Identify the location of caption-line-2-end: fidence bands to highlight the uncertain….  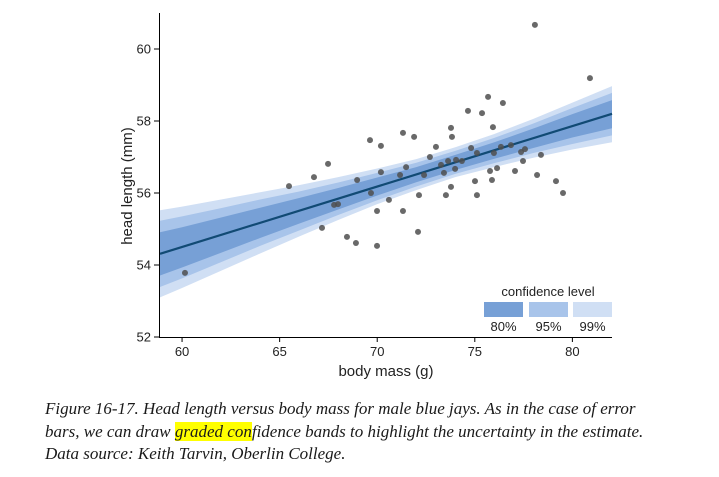
(447, 431).